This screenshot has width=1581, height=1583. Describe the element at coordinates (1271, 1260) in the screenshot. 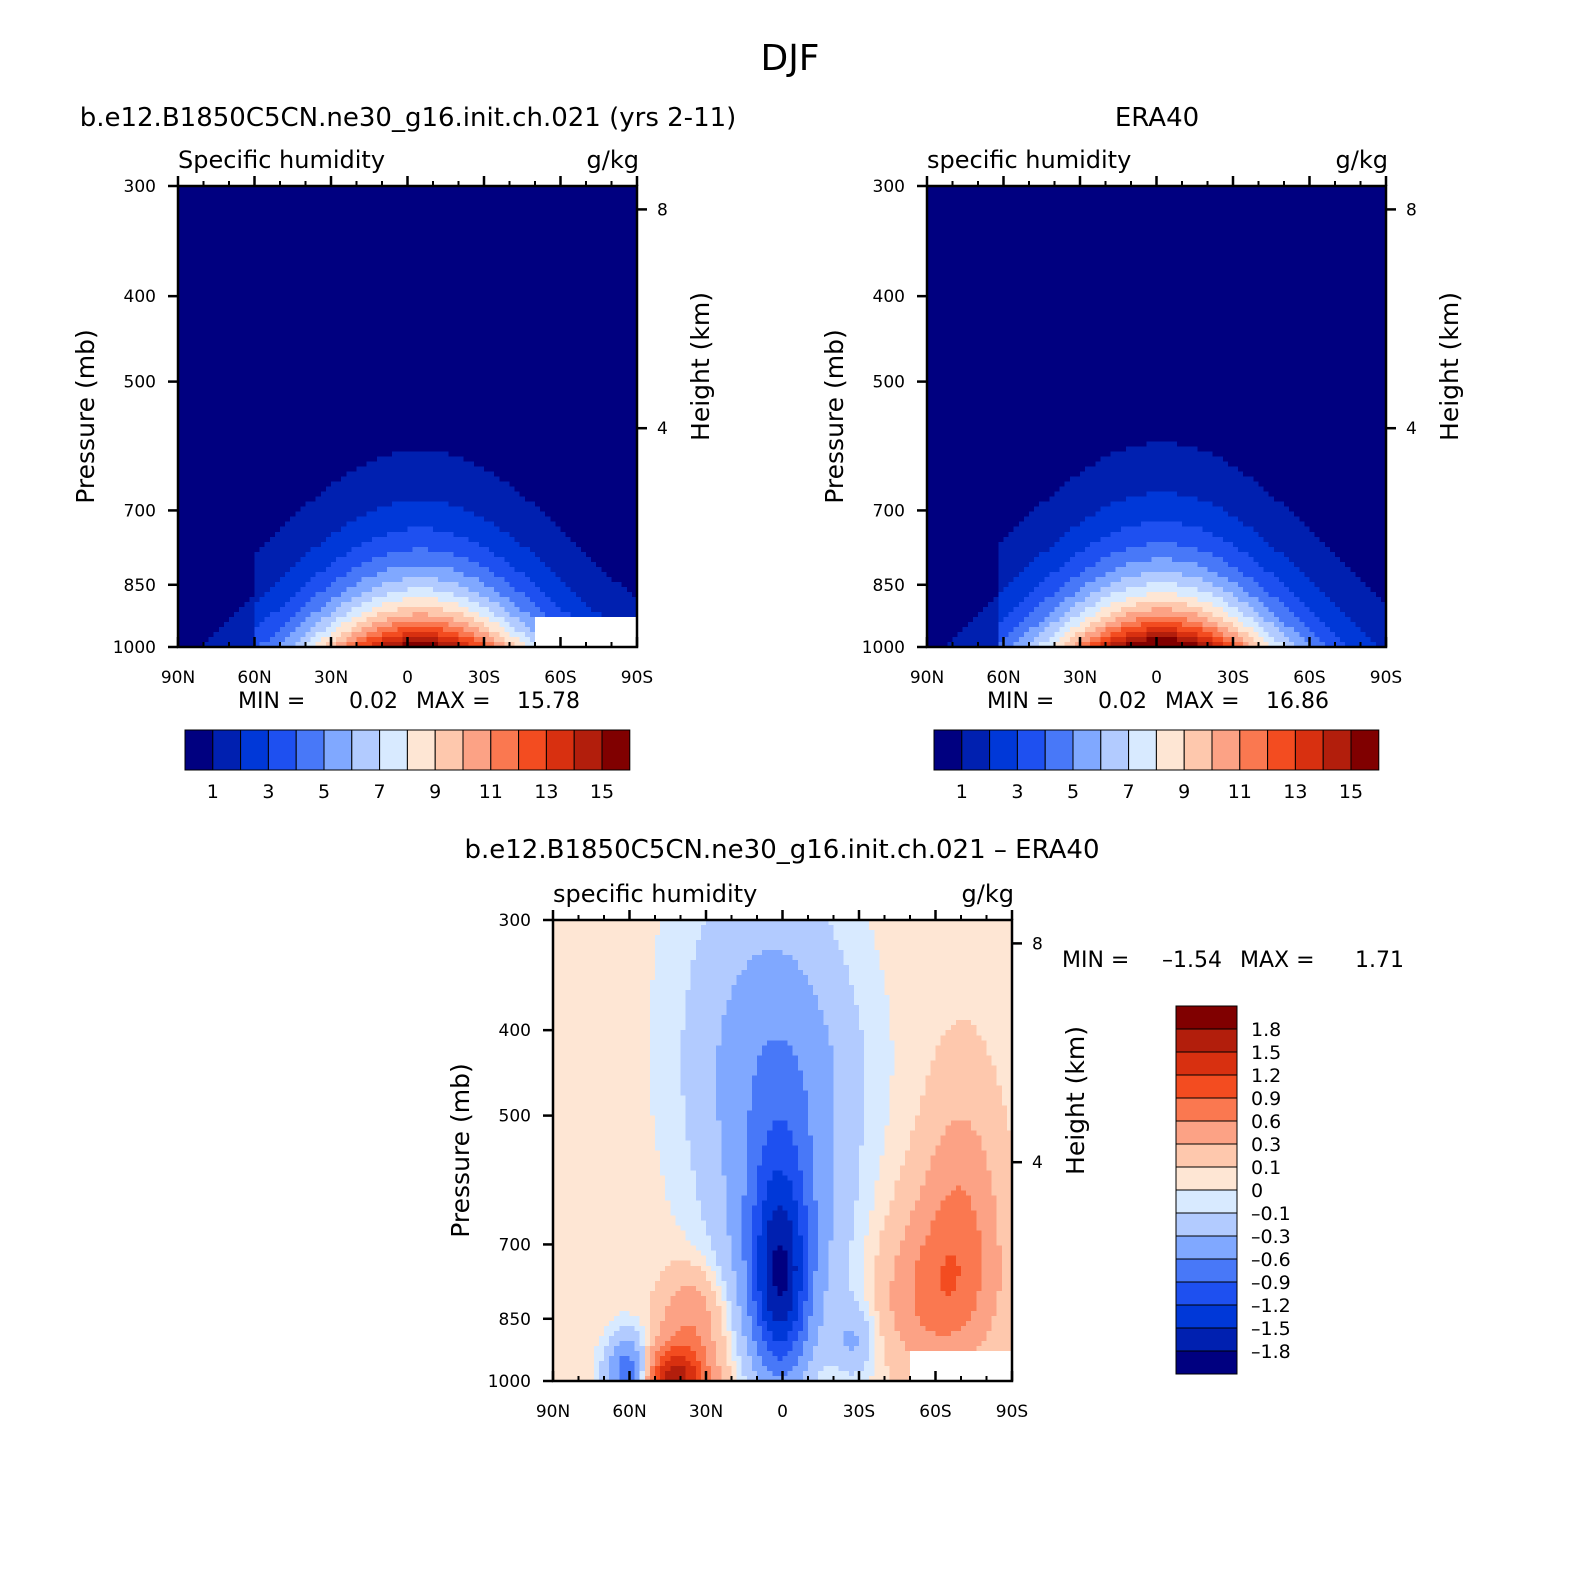

I see `colorbar-label: –0.6` at that location.